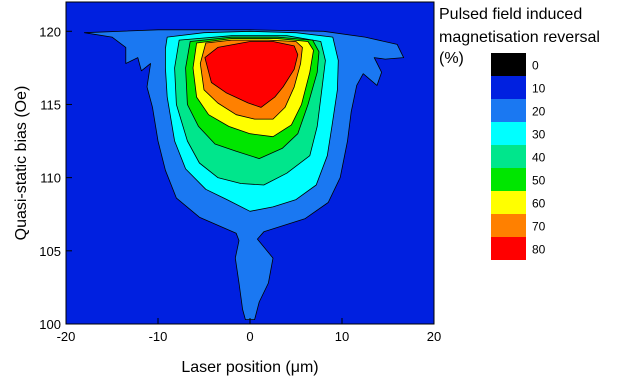 The image size is (636, 387). I want to click on y-tick-label: 105, so click(50, 251).